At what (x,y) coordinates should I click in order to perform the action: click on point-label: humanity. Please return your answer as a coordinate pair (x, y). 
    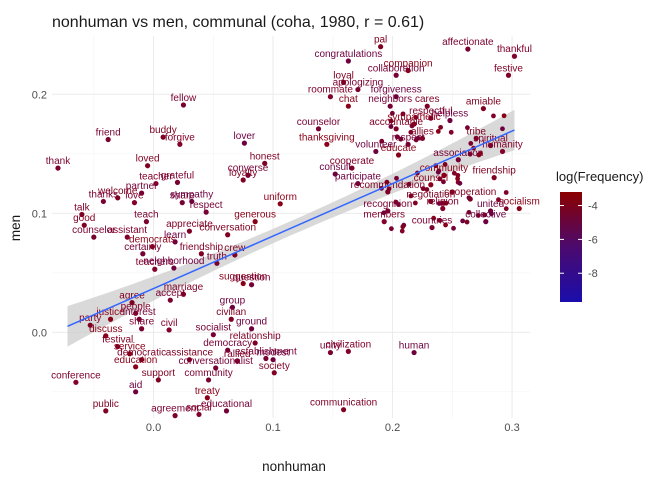
    Looking at the image, I should click on (502, 144).